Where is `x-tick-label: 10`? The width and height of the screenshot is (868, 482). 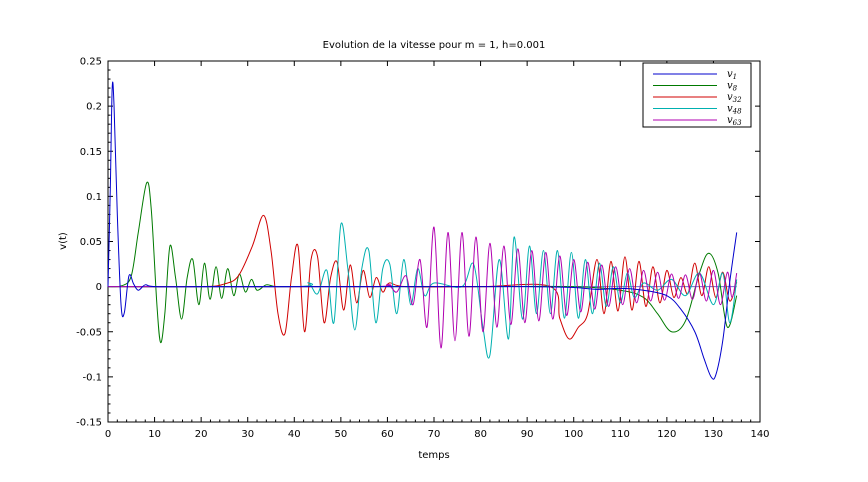 x-tick-label: 10 is located at coordinates (154, 434).